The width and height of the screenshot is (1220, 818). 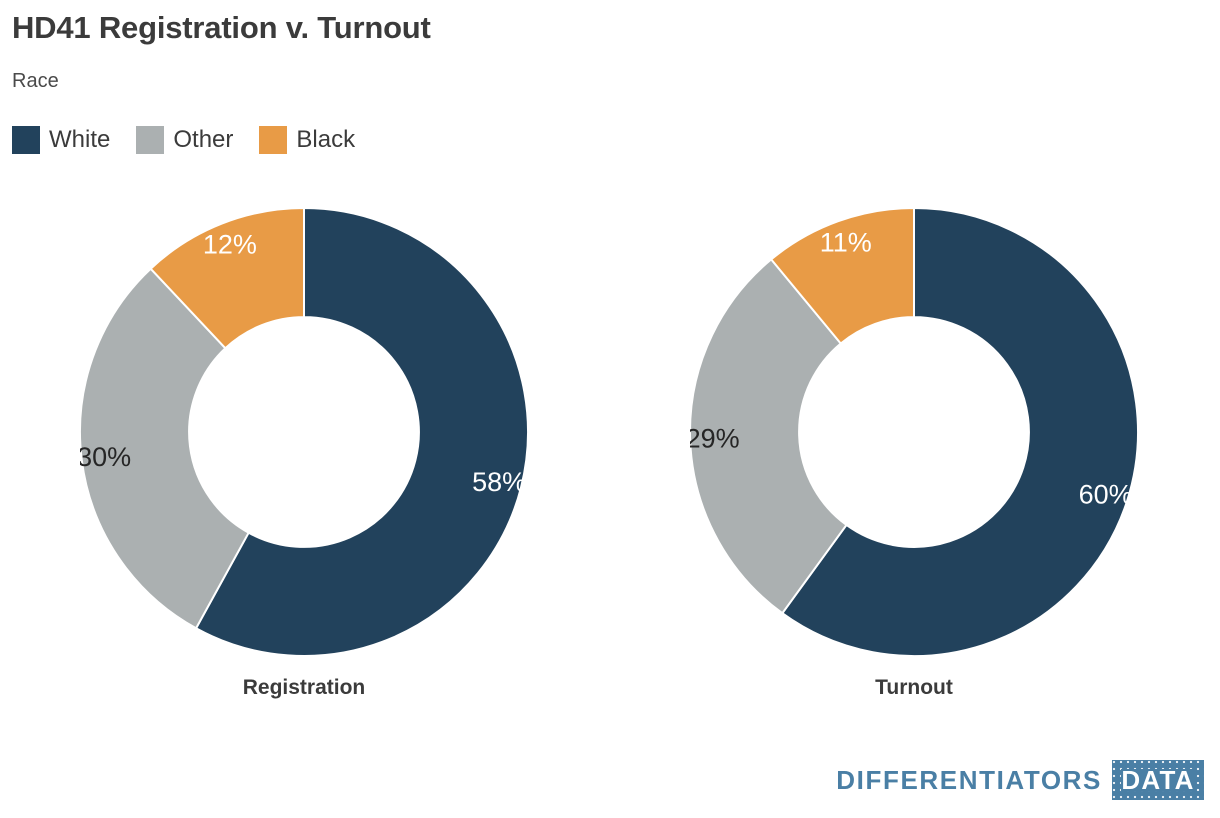 I want to click on donut-slice-label: 30%, so click(x=105, y=457).